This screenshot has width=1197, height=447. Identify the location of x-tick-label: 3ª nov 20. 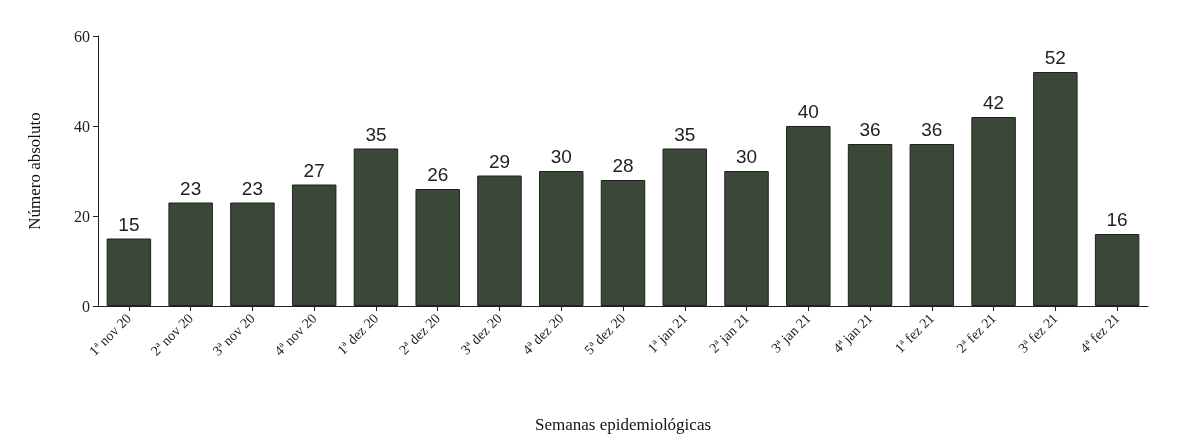
(233, 334).